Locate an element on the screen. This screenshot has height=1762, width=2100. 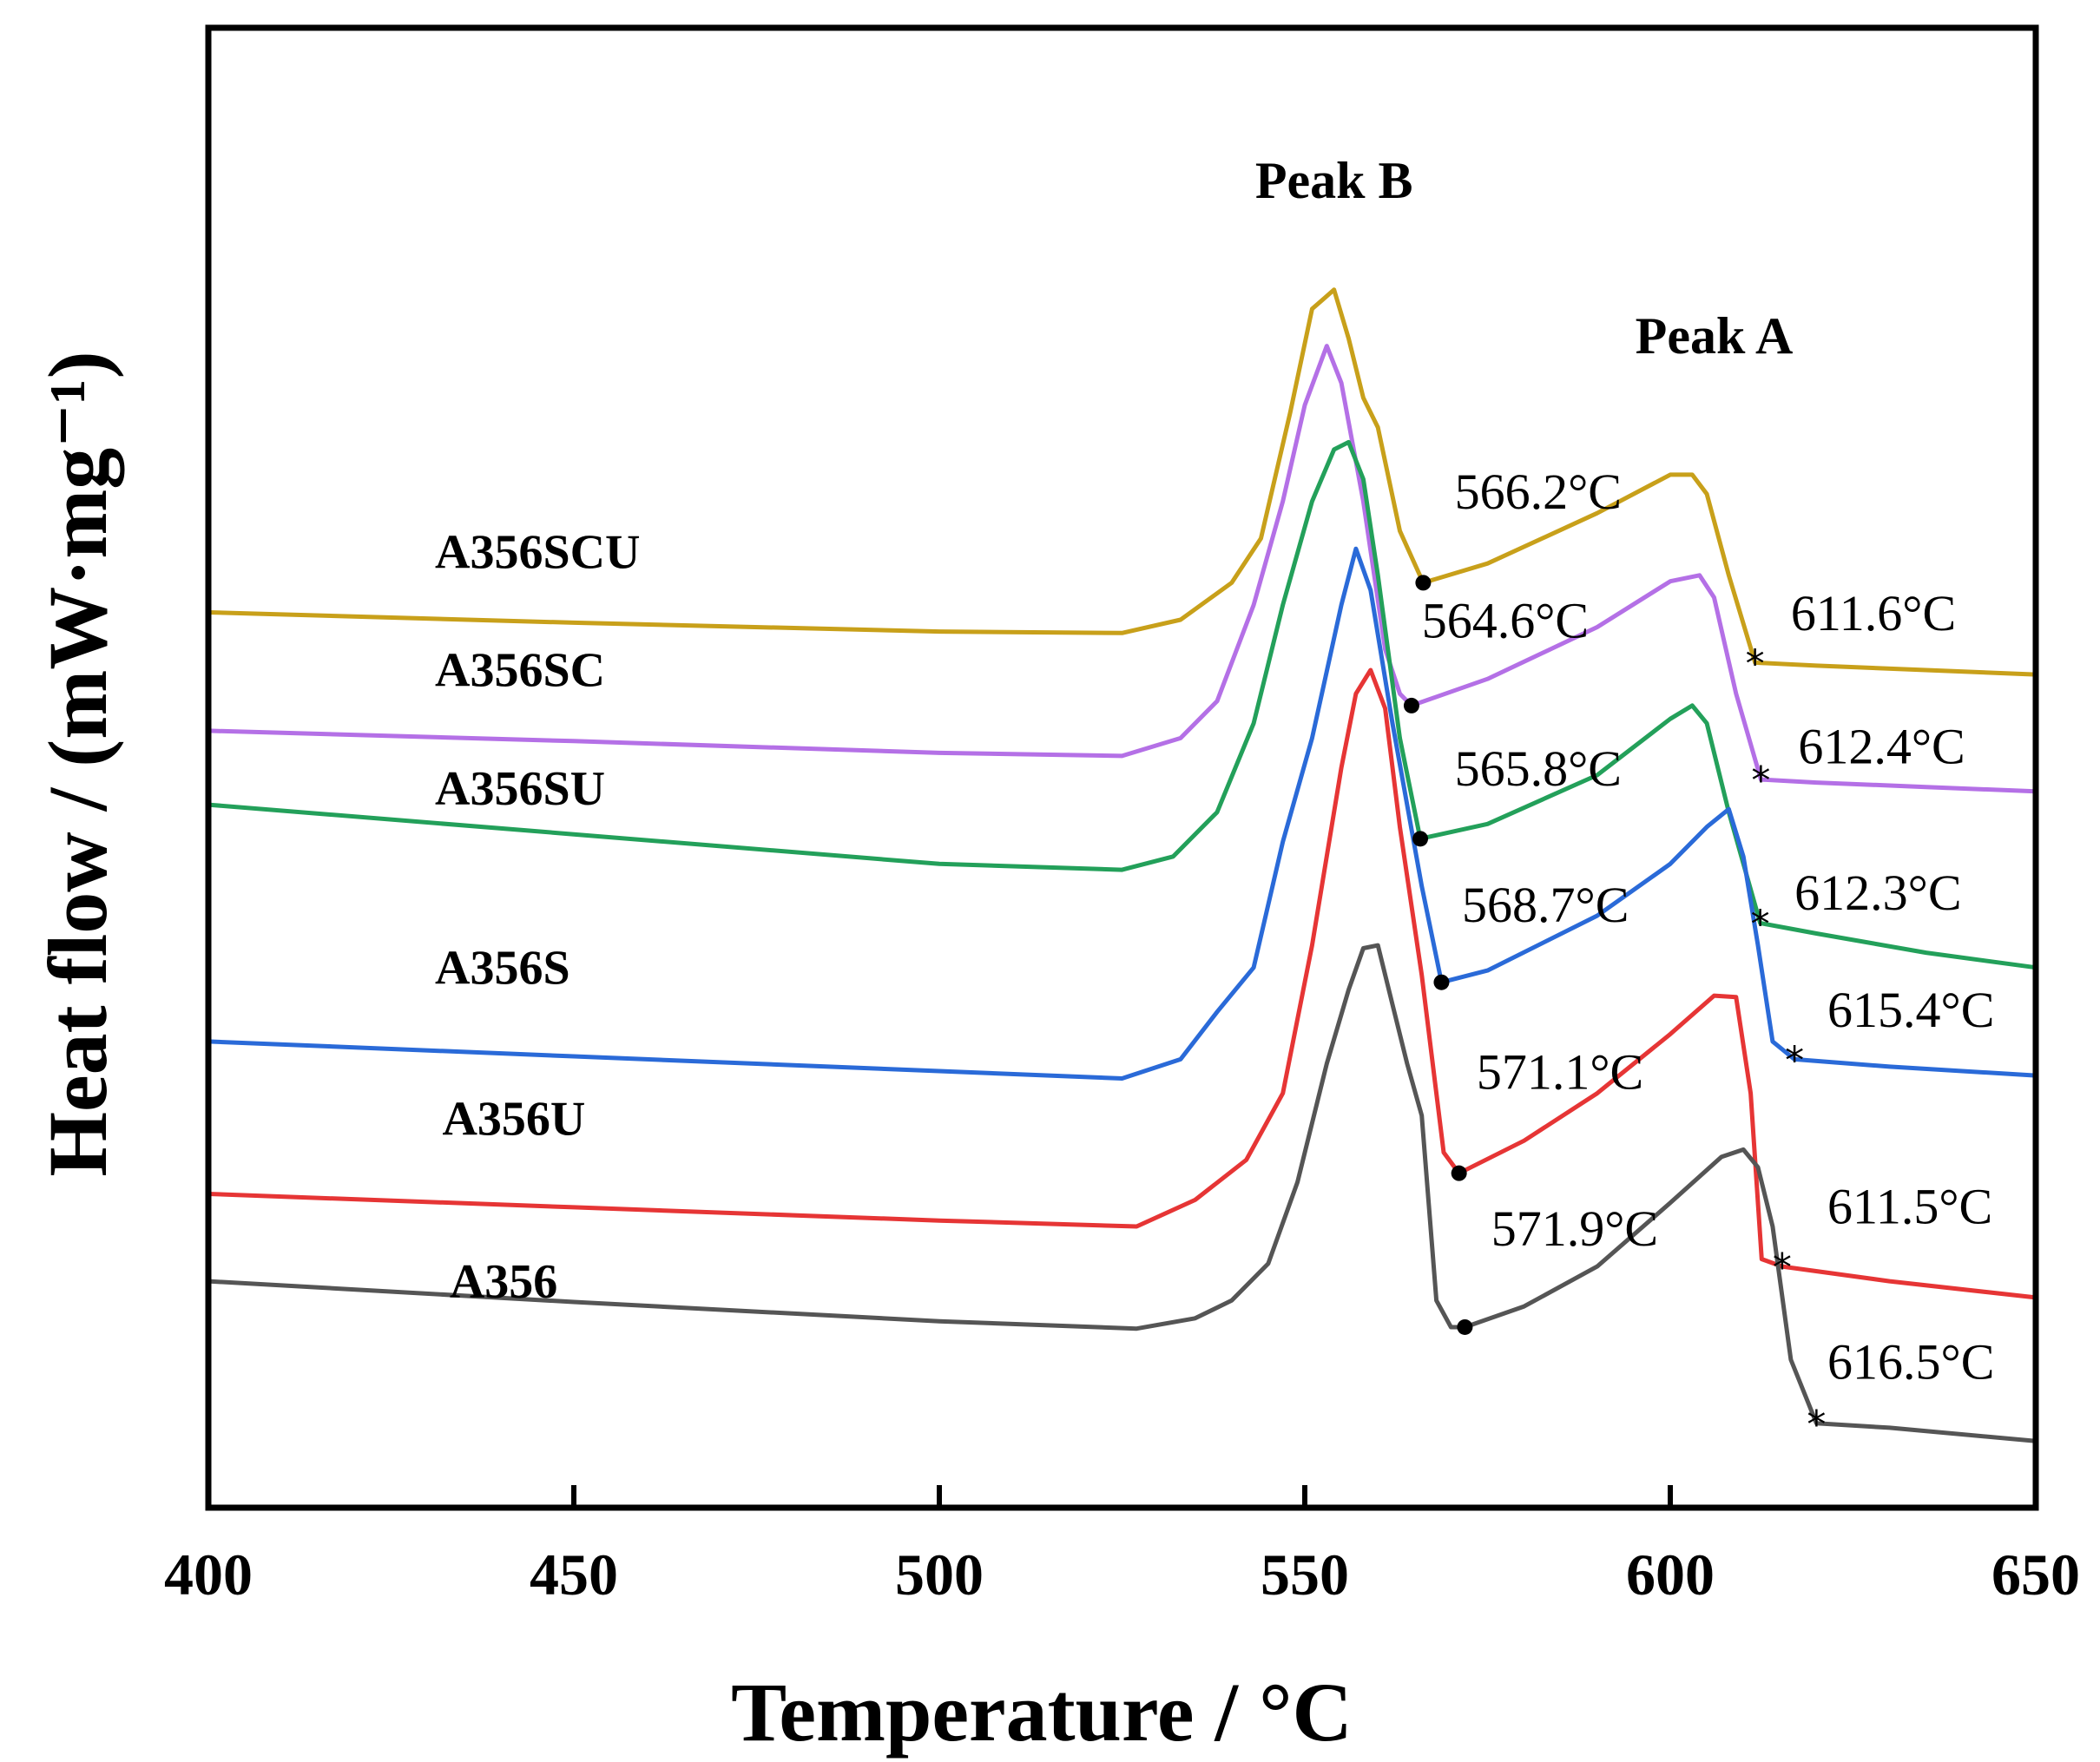
temperature-annotation: 612.3°C is located at coordinates (1878, 893).